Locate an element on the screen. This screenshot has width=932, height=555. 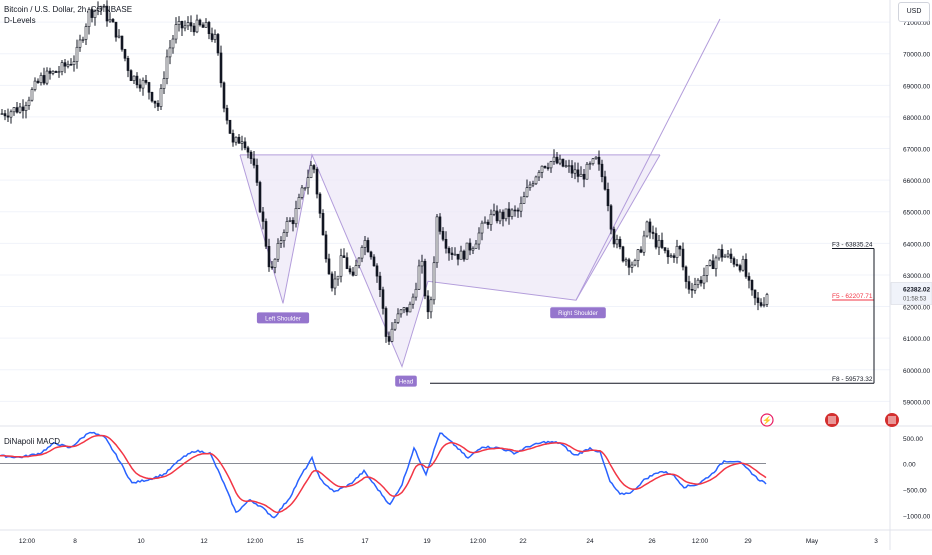
indicator-label: D-Levels is located at coordinates (20, 20).